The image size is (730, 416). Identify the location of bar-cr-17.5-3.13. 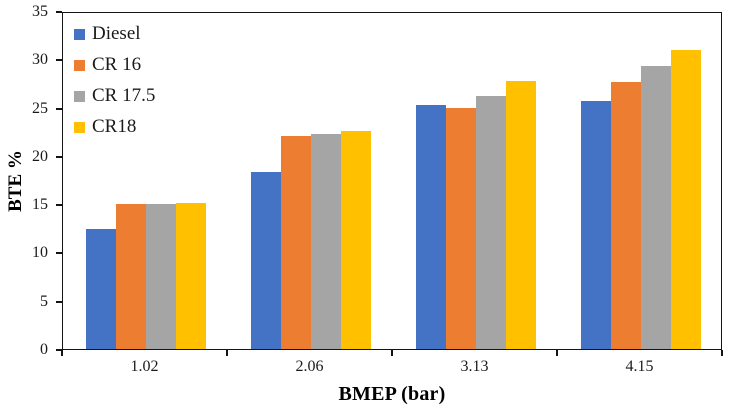
(490, 222).